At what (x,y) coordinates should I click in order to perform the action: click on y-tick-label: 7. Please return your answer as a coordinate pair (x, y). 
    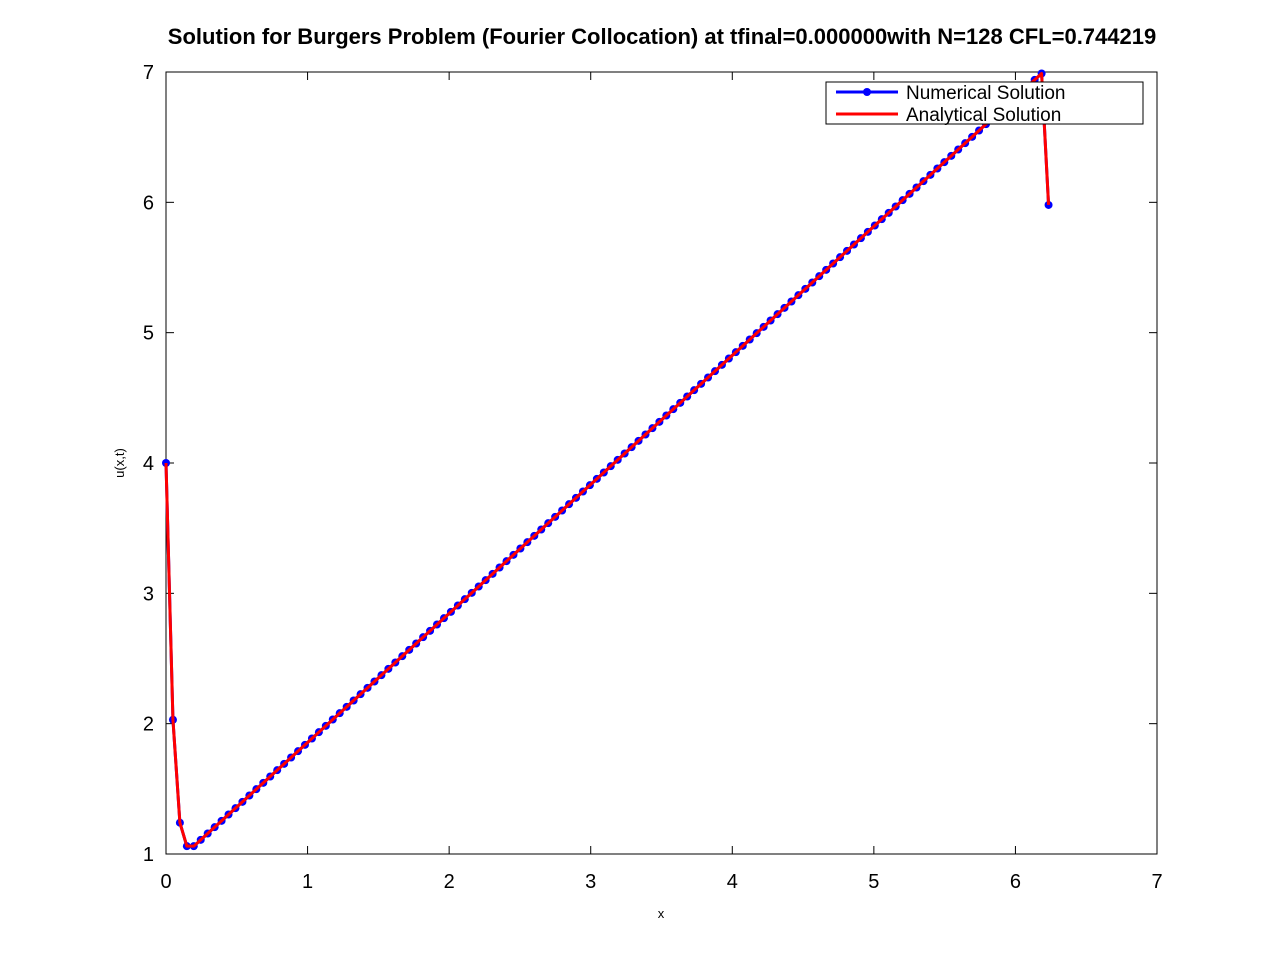
    Looking at the image, I should click on (148, 73).